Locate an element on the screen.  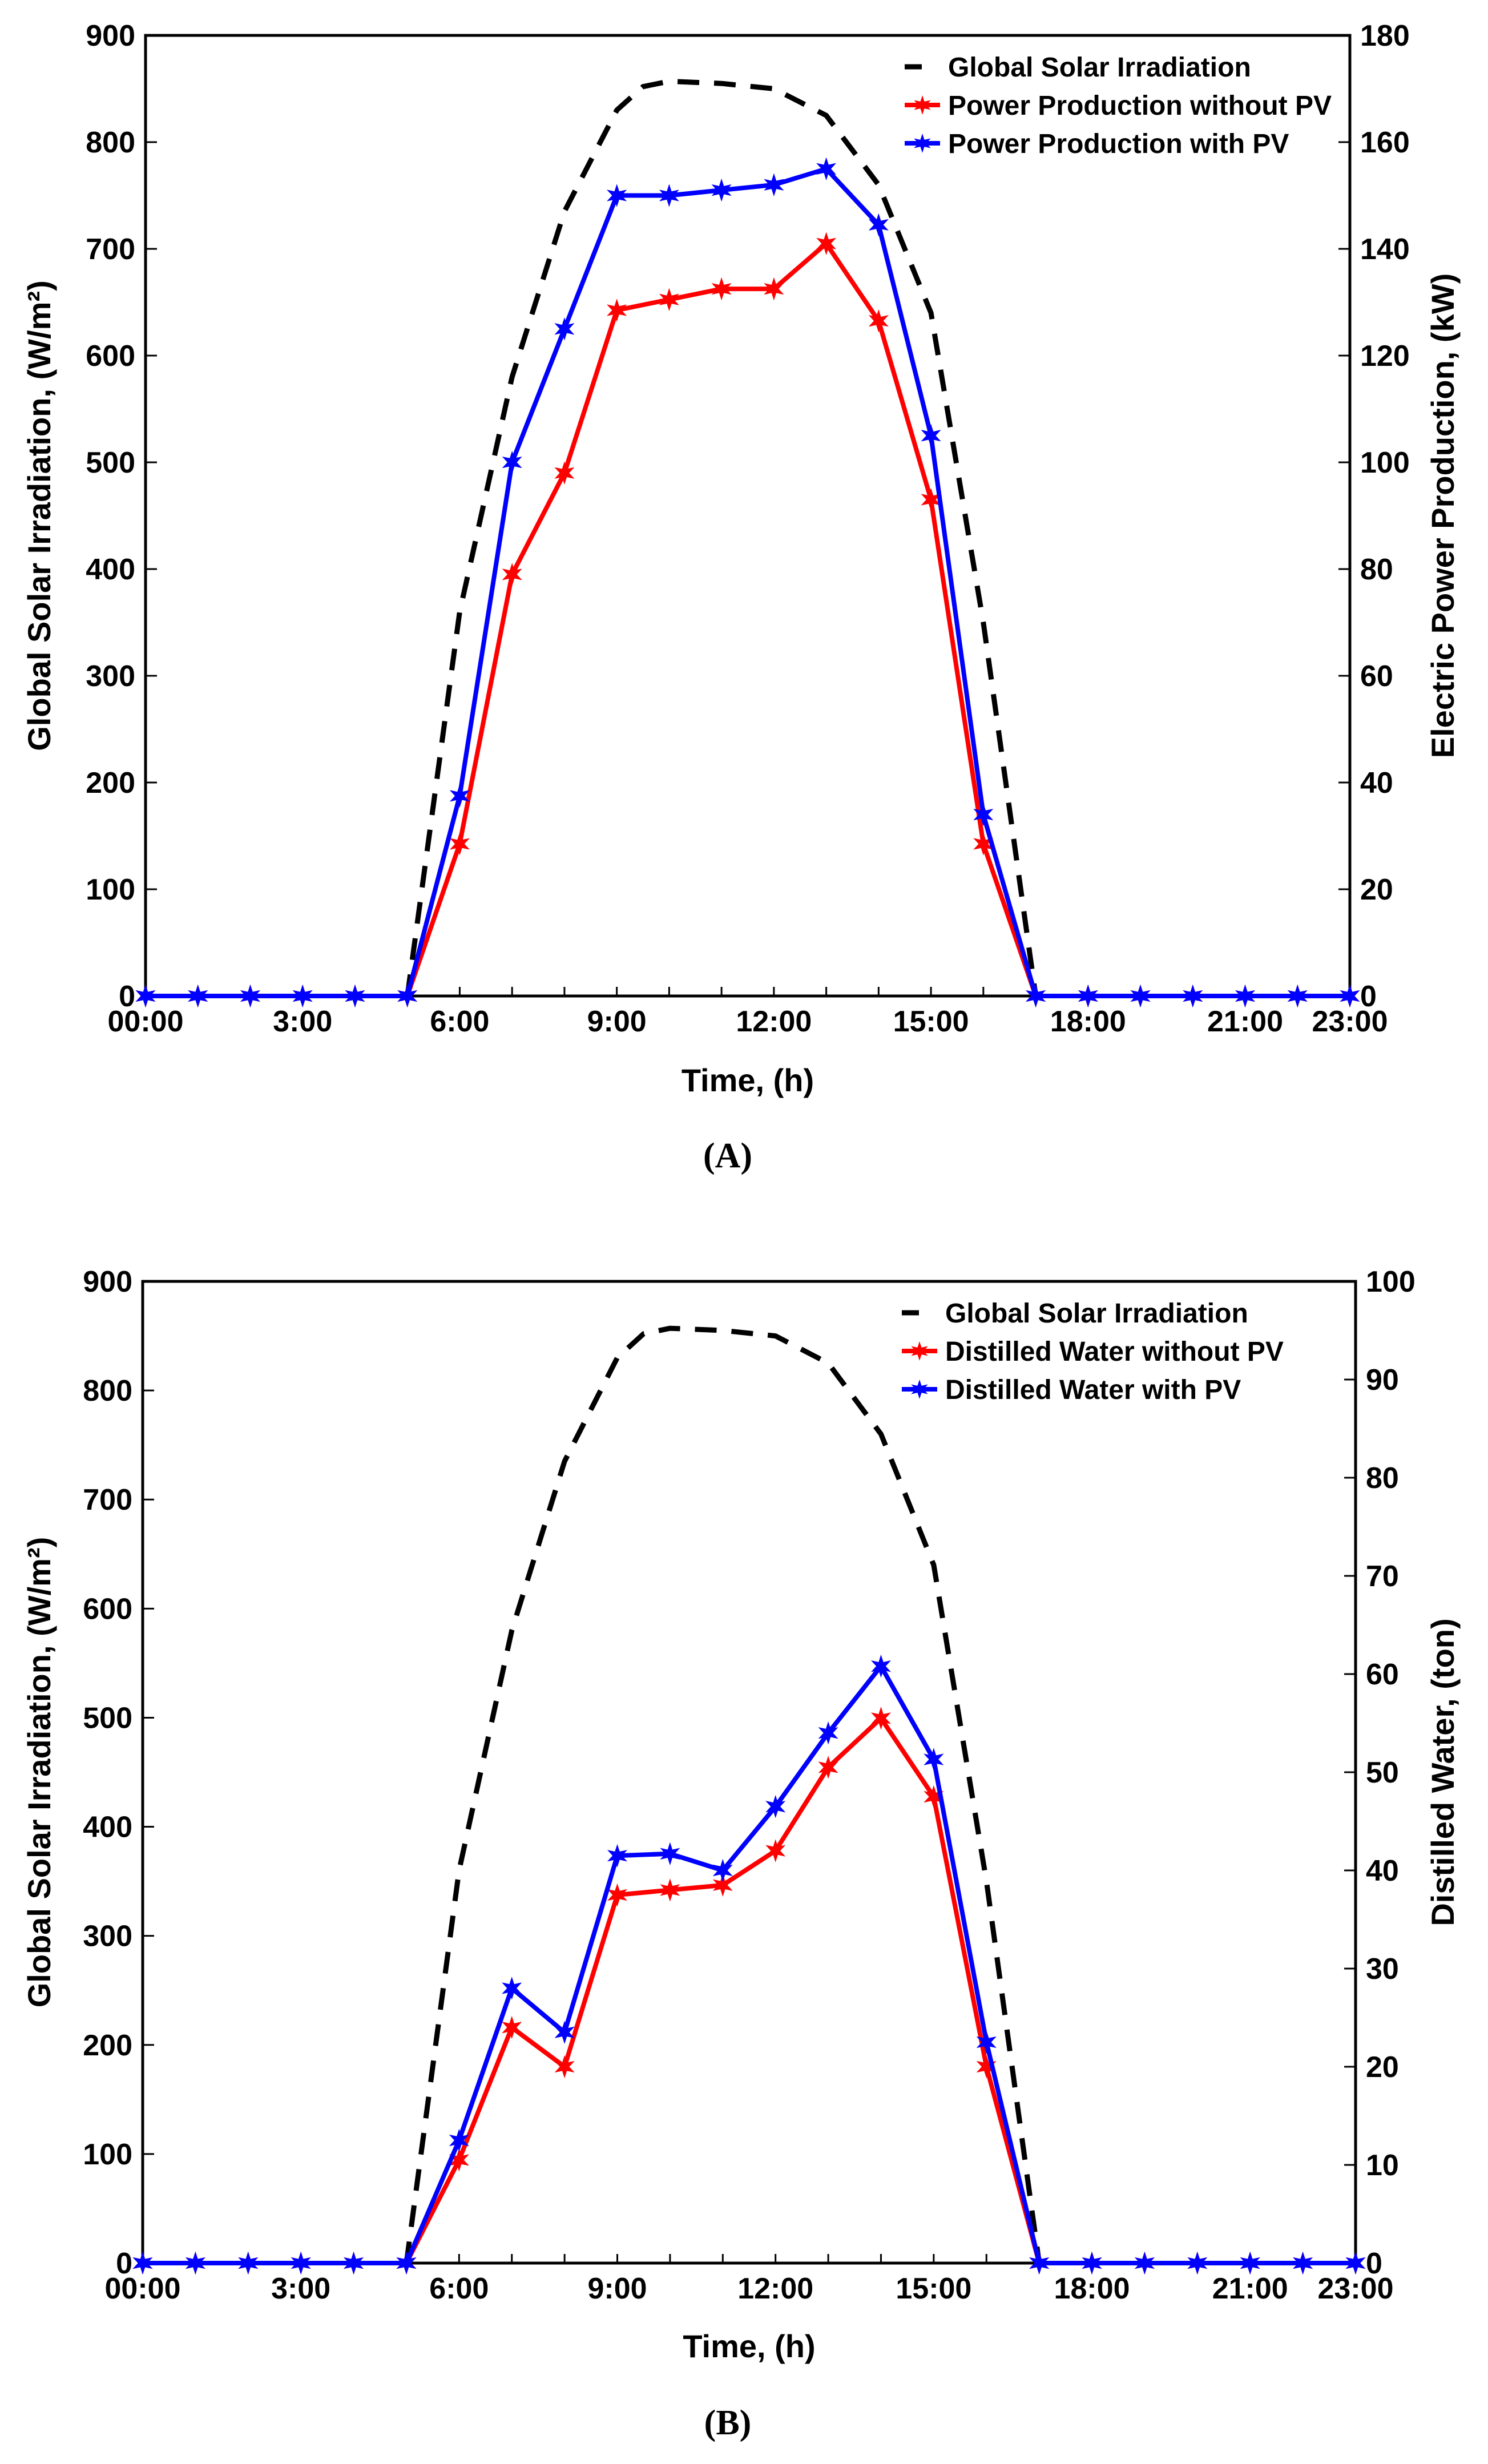
panel-label: (A) is located at coordinates (727, 1155).